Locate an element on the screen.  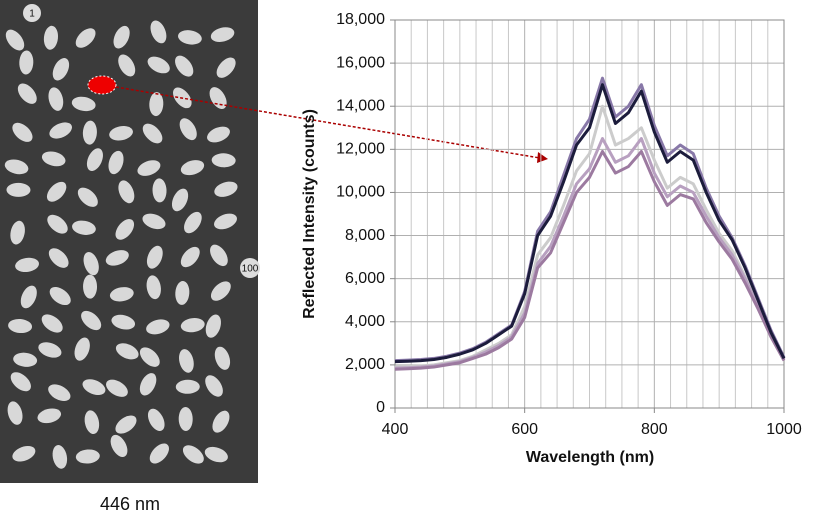
x-tick-label: 600 is located at coordinates (524, 429).